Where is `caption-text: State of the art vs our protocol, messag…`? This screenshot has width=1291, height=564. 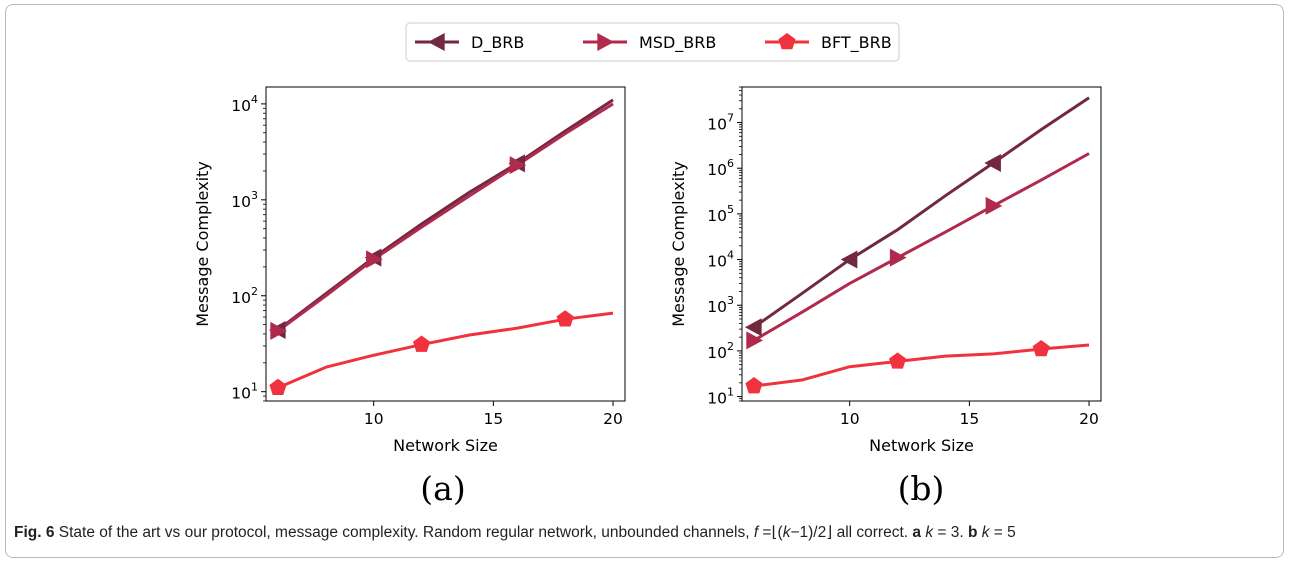 caption-text: State of the art vs our protocol, messag… is located at coordinates (404, 532).